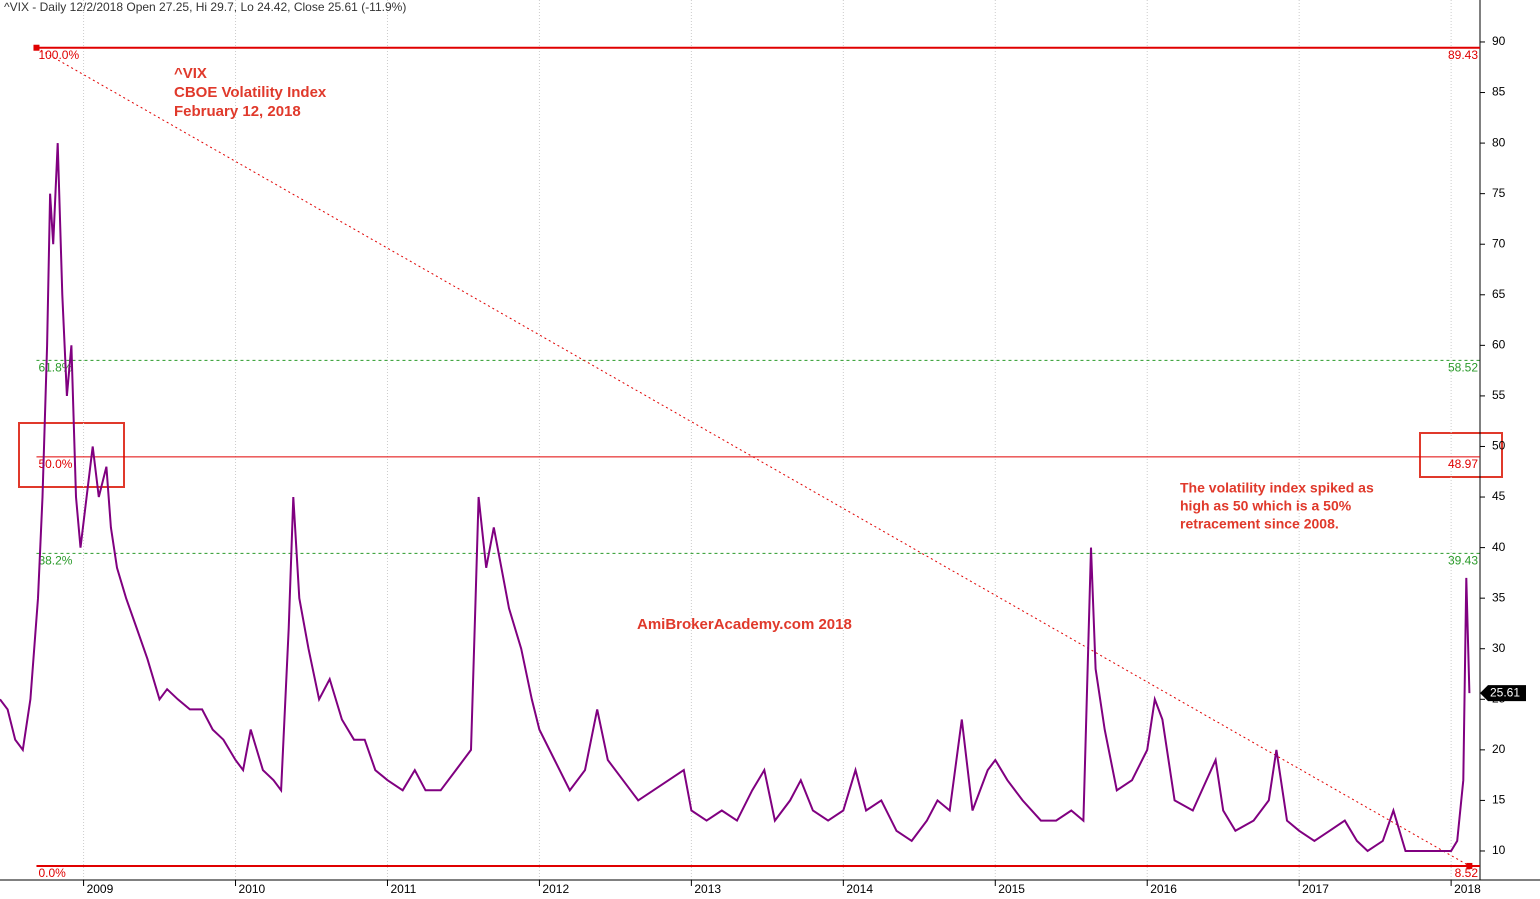 This screenshot has height=899, width=1540. I want to click on y-tick-label: 90, so click(1499, 41).